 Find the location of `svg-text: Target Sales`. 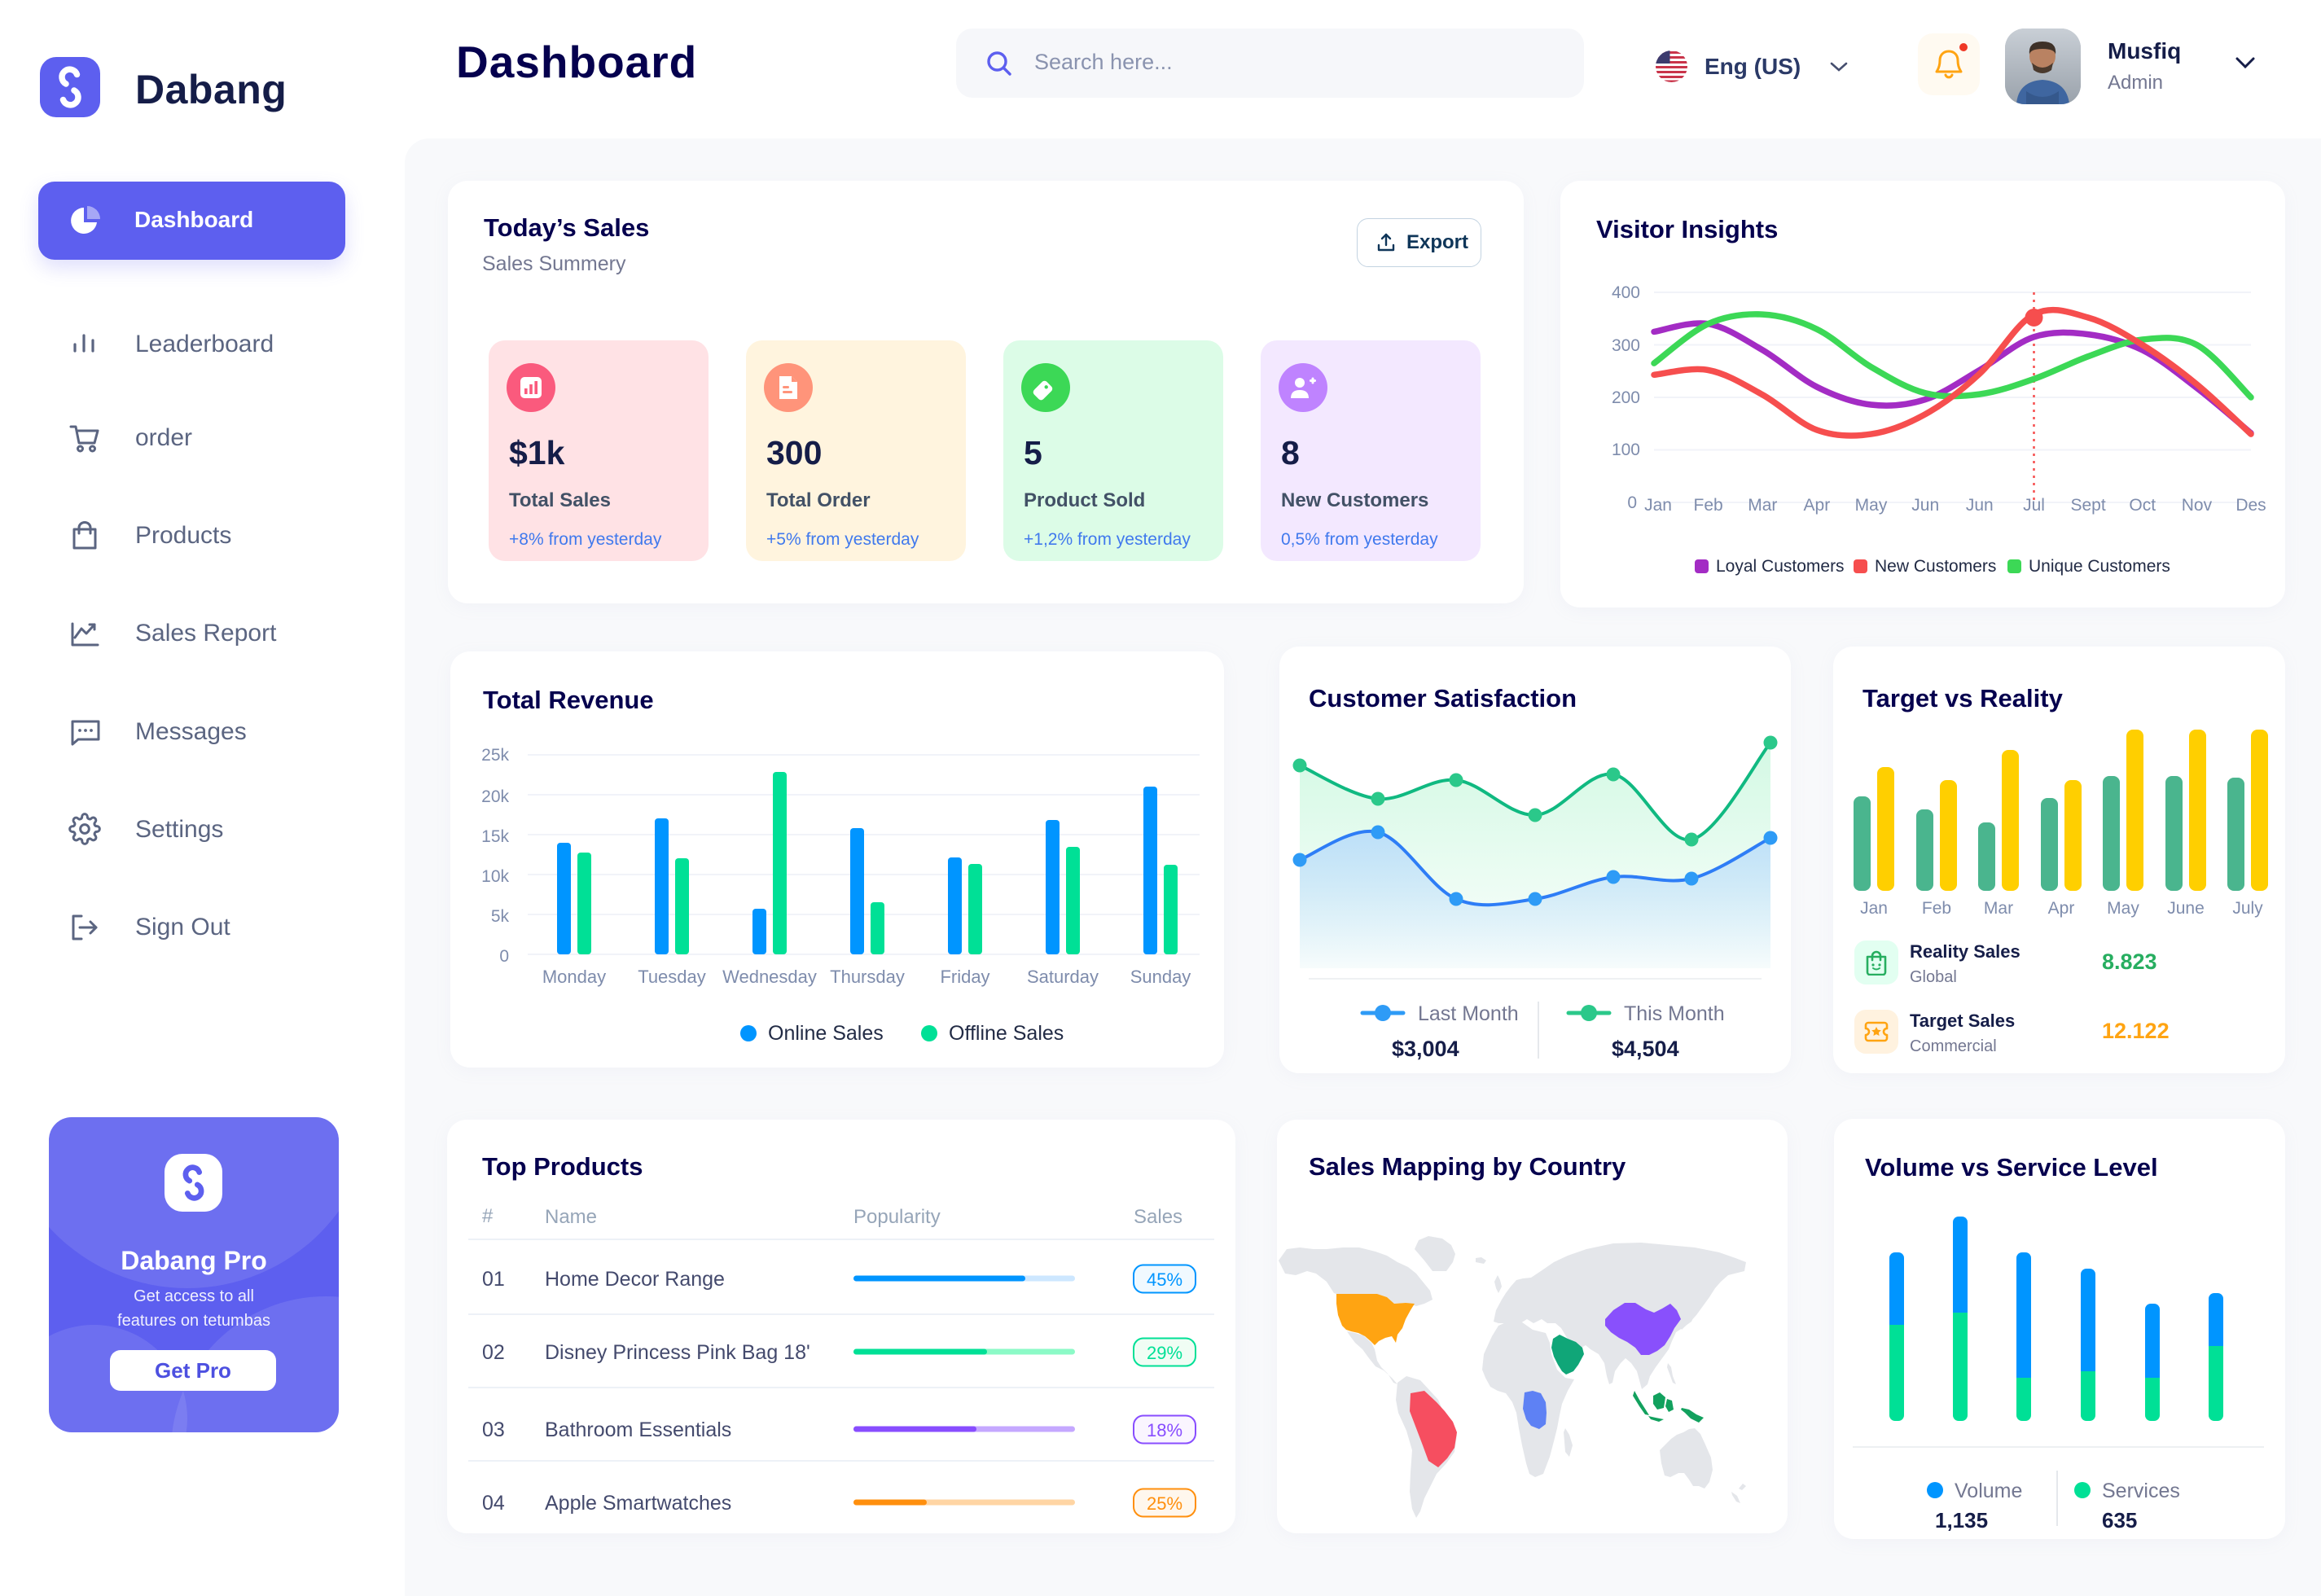

svg-text: Target Sales is located at coordinates (1962, 1021).